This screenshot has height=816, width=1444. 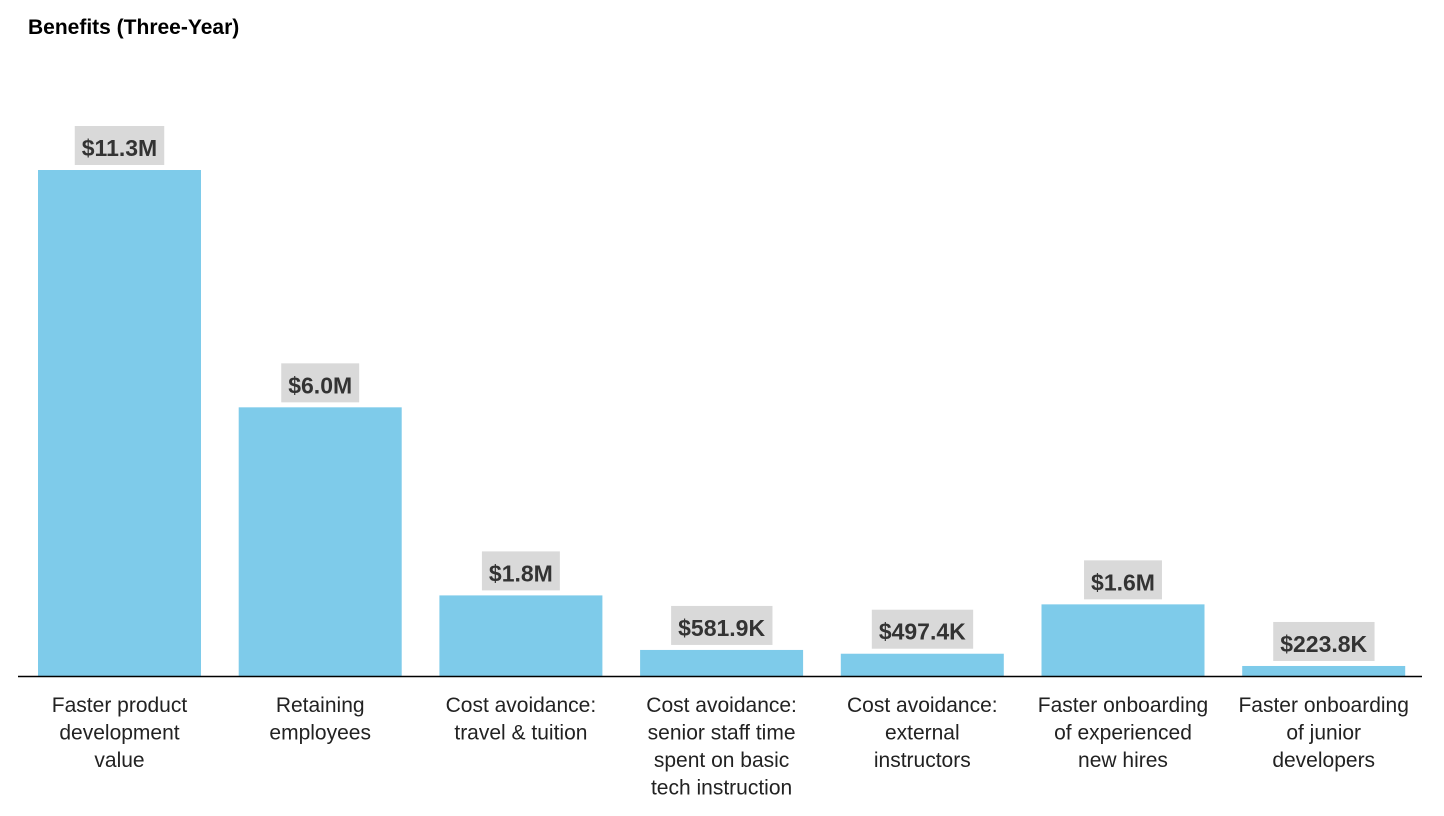 I want to click on category-label-line: external, so click(x=922, y=733).